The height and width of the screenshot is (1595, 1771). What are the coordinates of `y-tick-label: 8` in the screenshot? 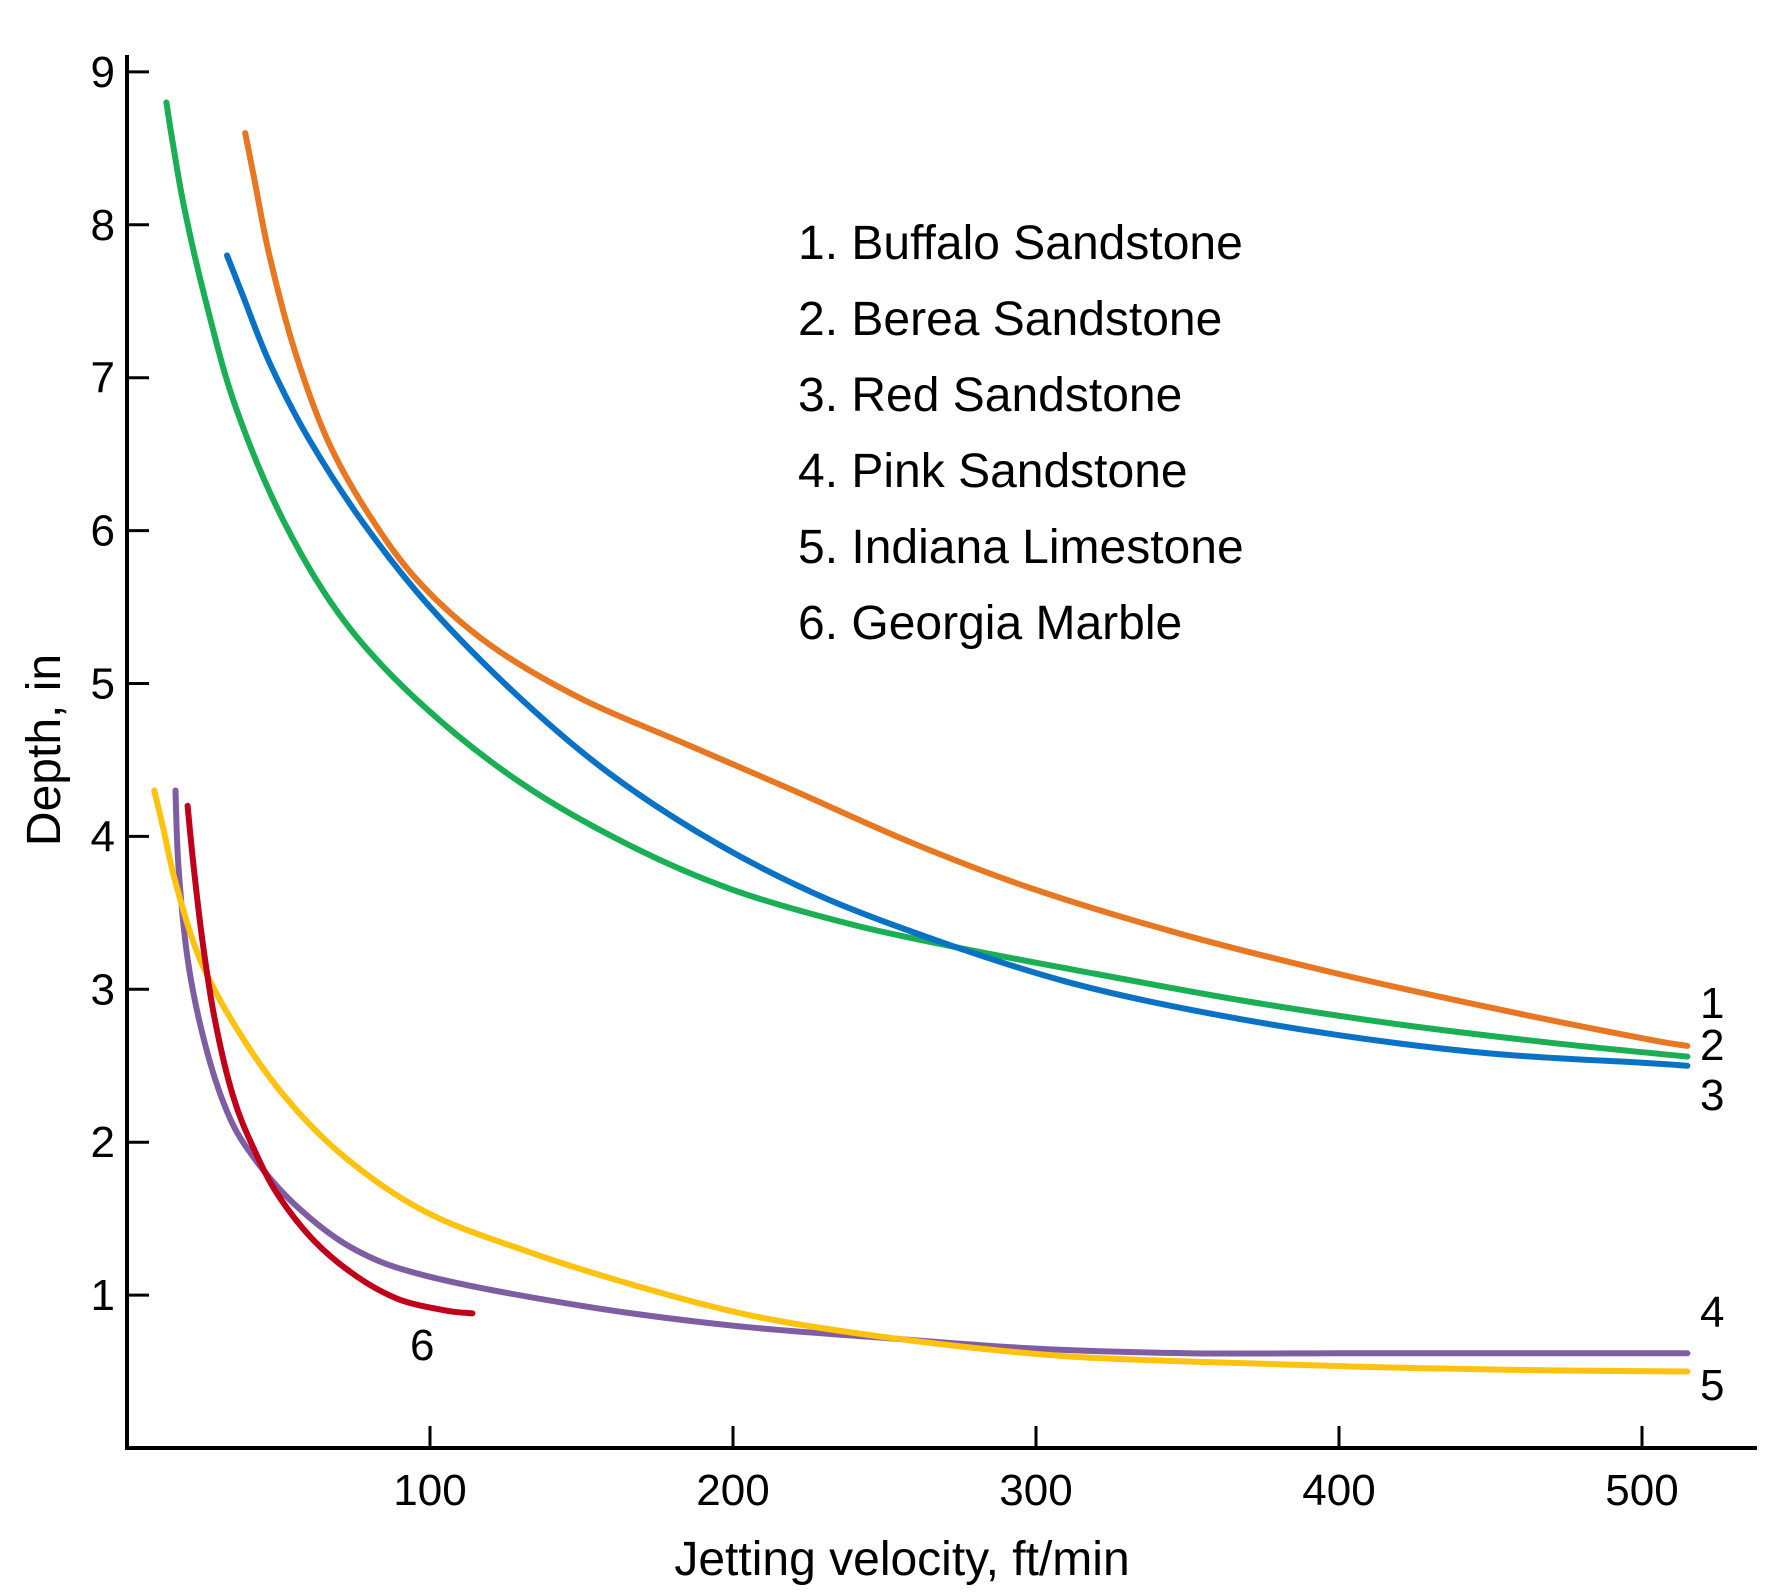 It's located at (103, 225).